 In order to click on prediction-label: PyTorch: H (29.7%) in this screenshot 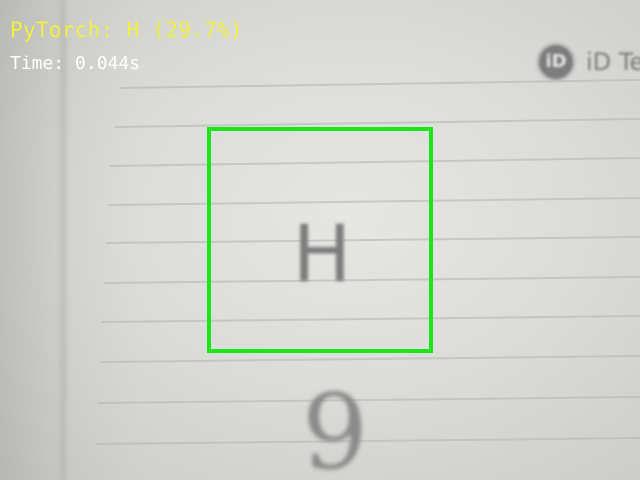, I will do `click(126, 30)`.